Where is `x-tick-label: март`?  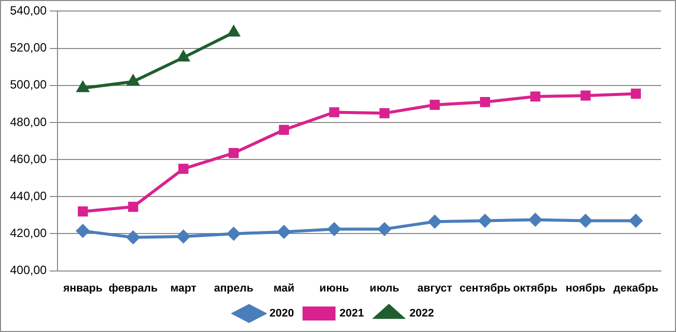 x-tick-label: март is located at coordinates (184, 288).